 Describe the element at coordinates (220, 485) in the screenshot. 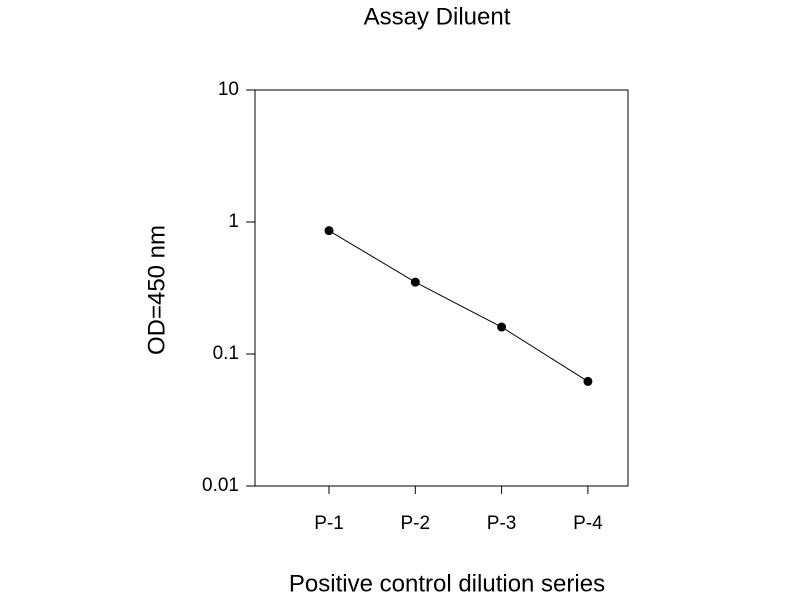

I see `y-tick-label: 0.01` at that location.